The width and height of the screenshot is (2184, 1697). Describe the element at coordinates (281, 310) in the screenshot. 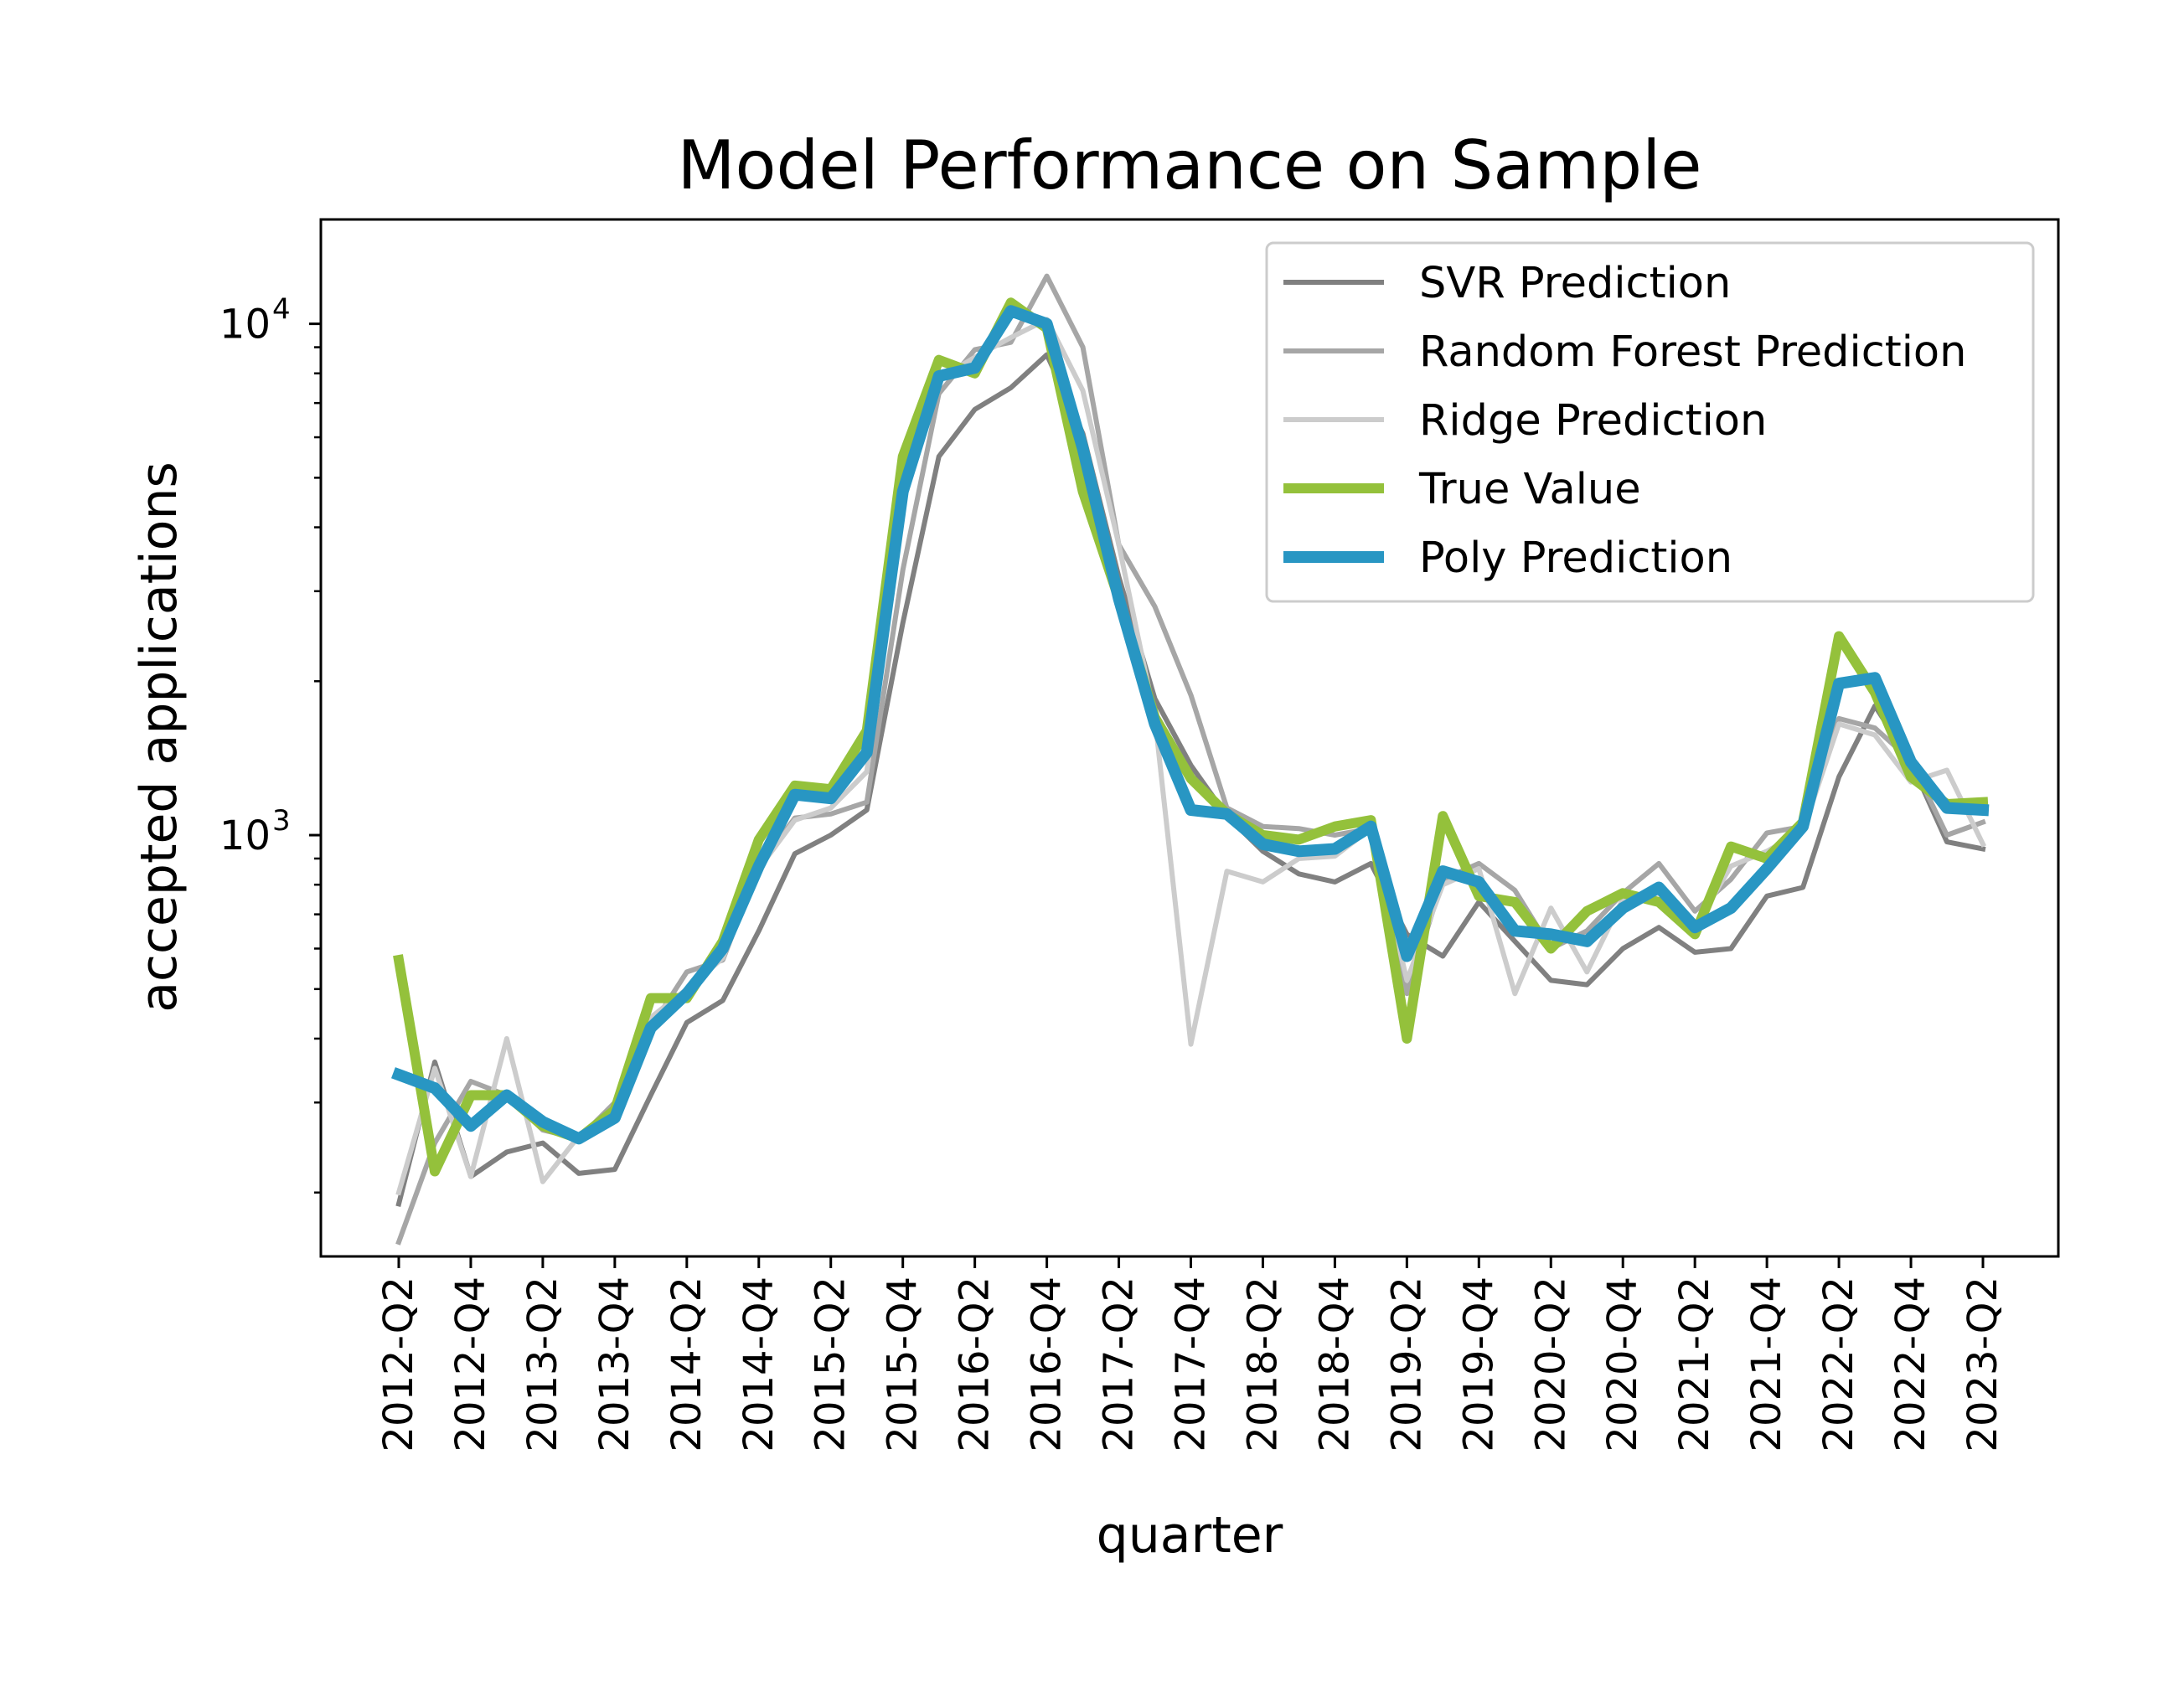

I see `y-tick-exponent: 4` at that location.